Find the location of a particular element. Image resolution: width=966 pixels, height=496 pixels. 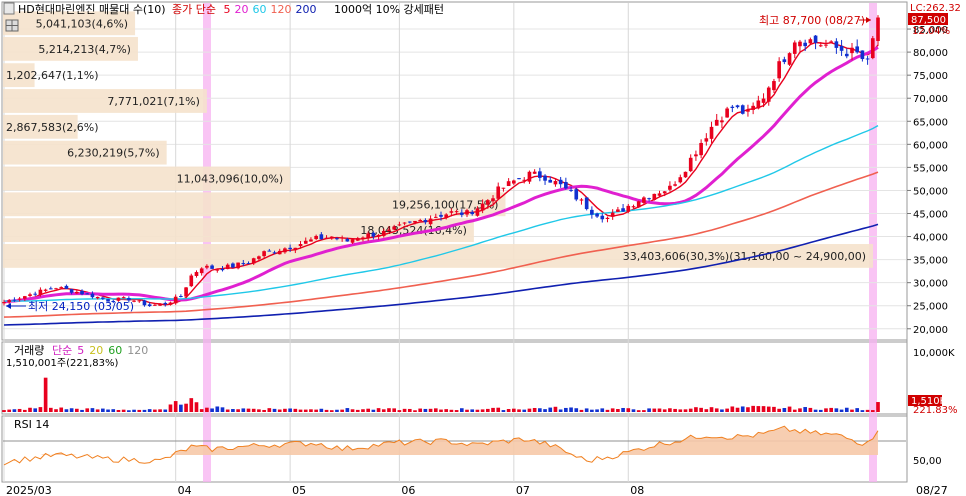

last-price-label: 87,500 is located at coordinates (928, 20).